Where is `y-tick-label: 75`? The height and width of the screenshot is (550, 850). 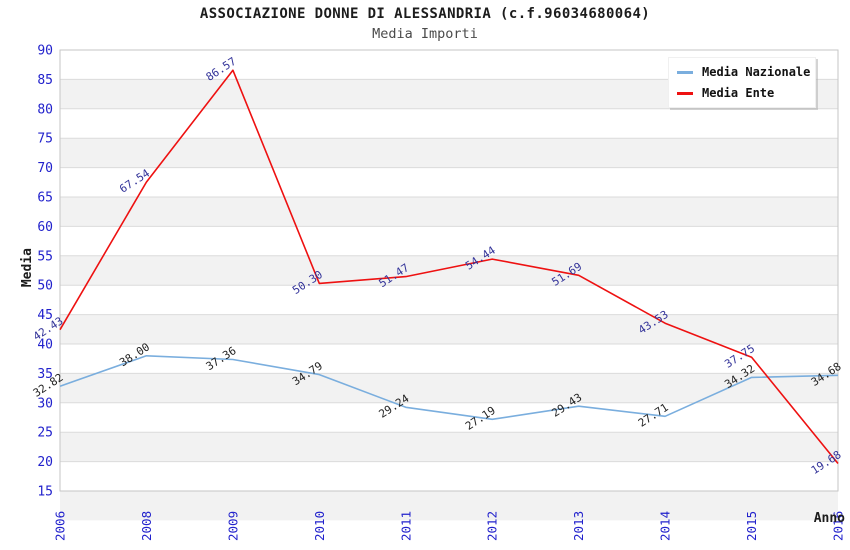 y-tick-label: 75 is located at coordinates (45, 139).